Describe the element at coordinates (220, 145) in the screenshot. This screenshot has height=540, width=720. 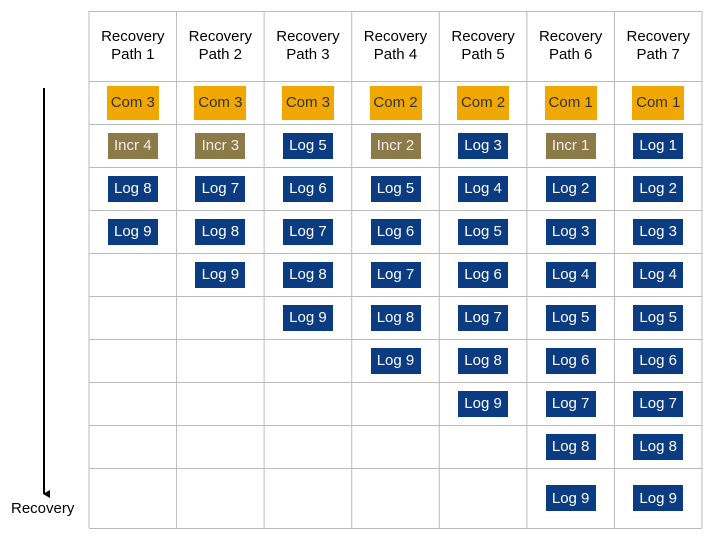
I see `recovery-step: Incr 3` at that location.